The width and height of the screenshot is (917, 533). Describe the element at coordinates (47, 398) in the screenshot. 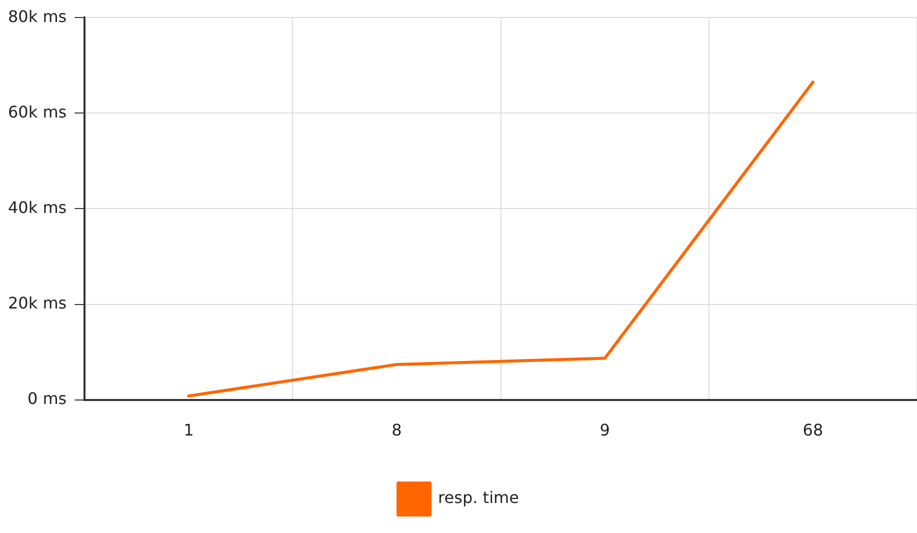

I see `y-tick-label: 0 ms` at that location.